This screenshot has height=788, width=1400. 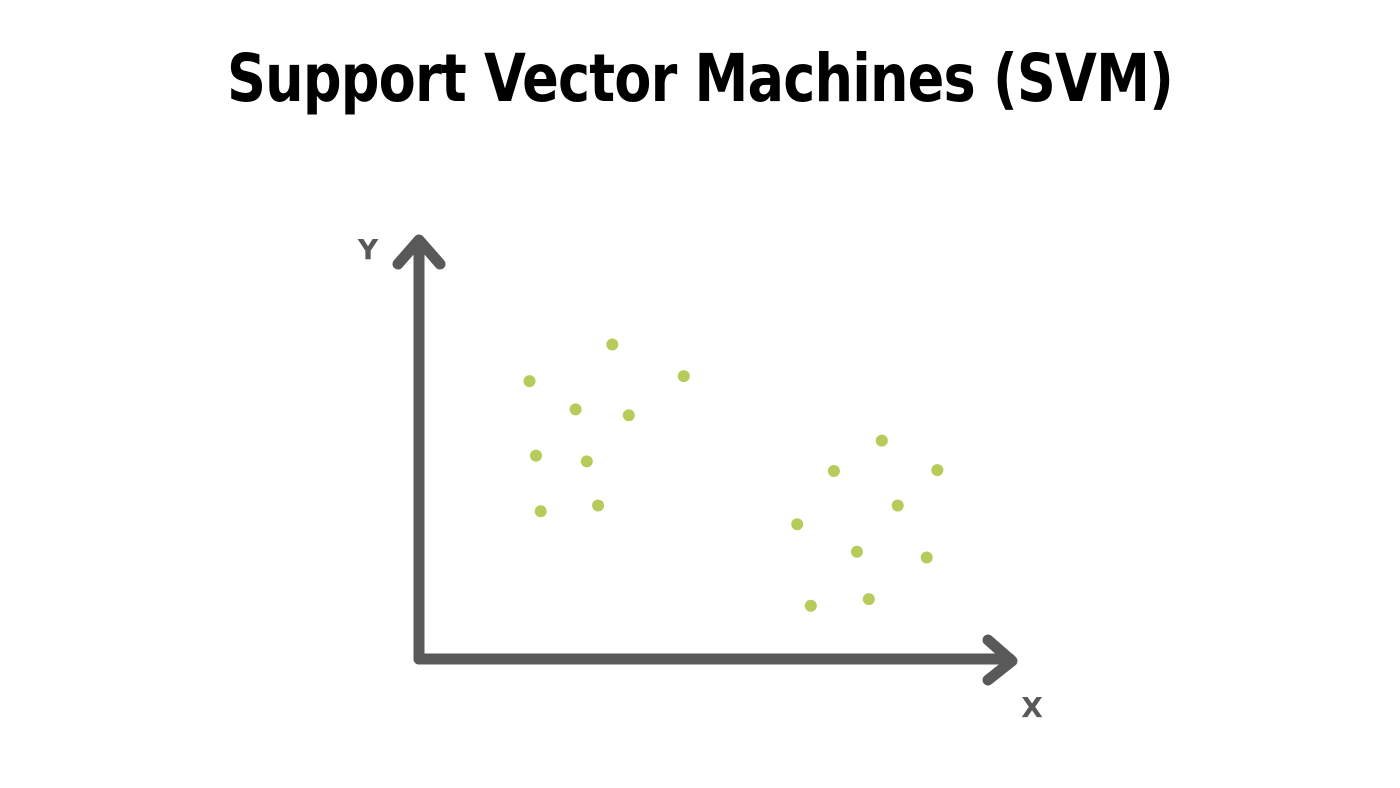 What do you see at coordinates (715, 660) in the screenshot?
I see `x-axis` at bounding box center [715, 660].